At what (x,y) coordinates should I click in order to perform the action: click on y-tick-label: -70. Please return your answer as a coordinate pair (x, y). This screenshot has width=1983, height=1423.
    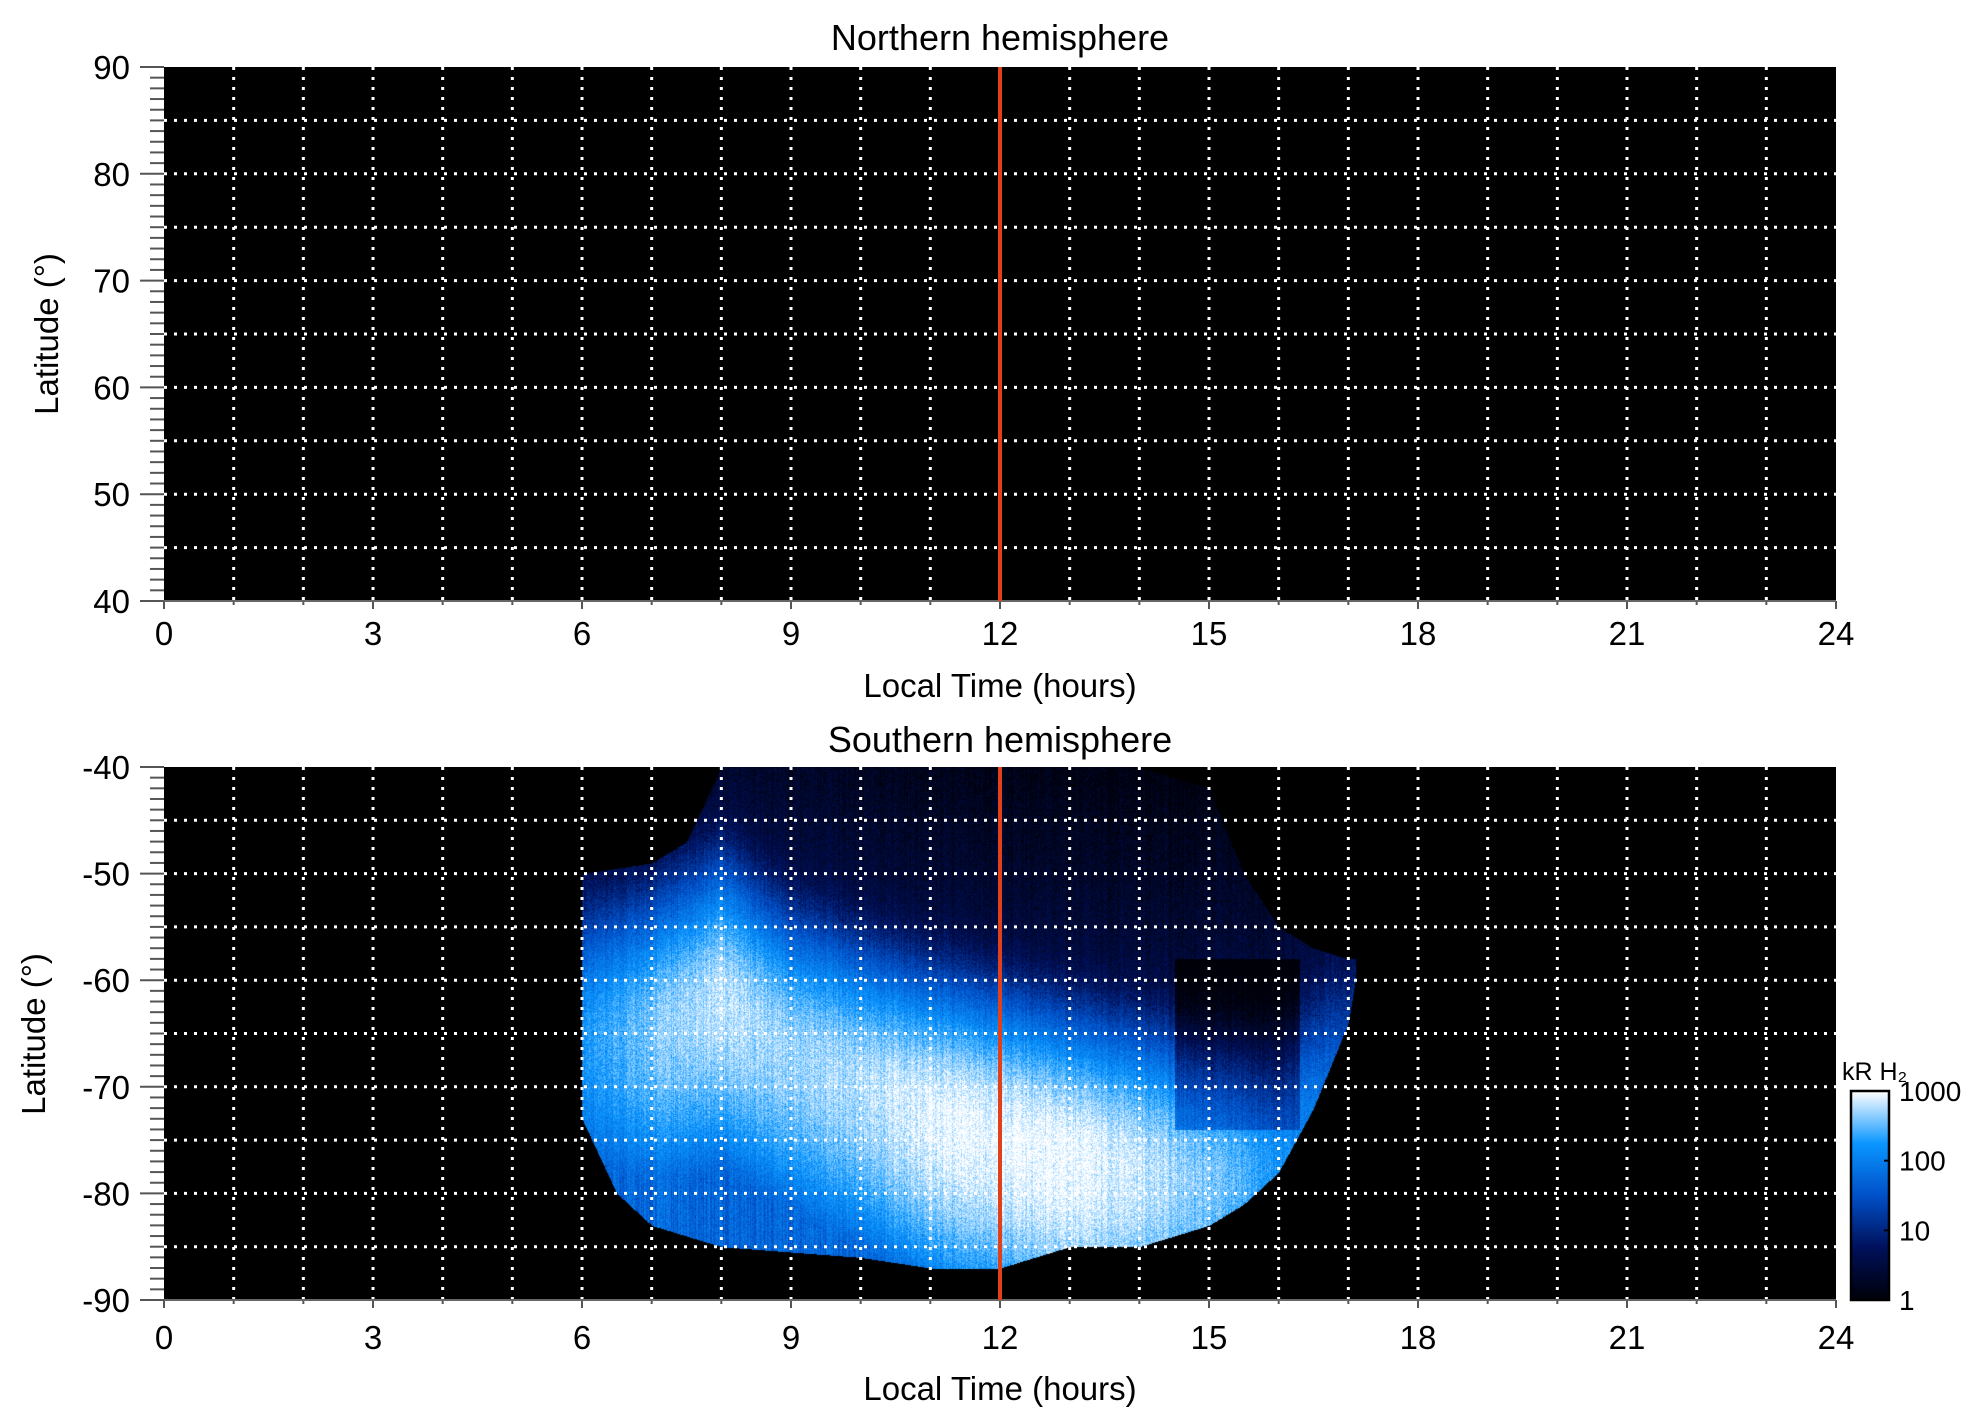
    Looking at the image, I should click on (106, 1087).